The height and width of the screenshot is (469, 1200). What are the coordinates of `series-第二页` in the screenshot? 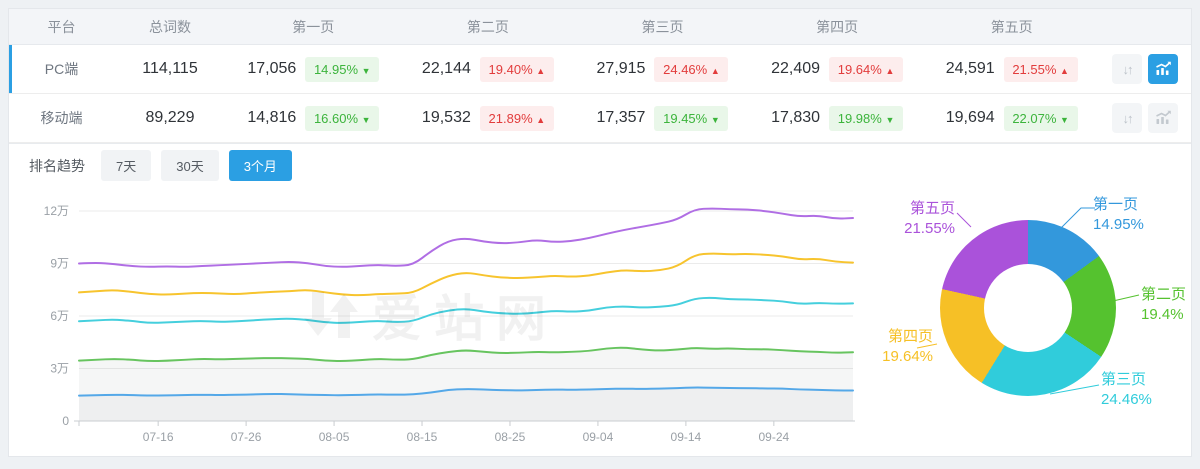 It's located at (466, 354).